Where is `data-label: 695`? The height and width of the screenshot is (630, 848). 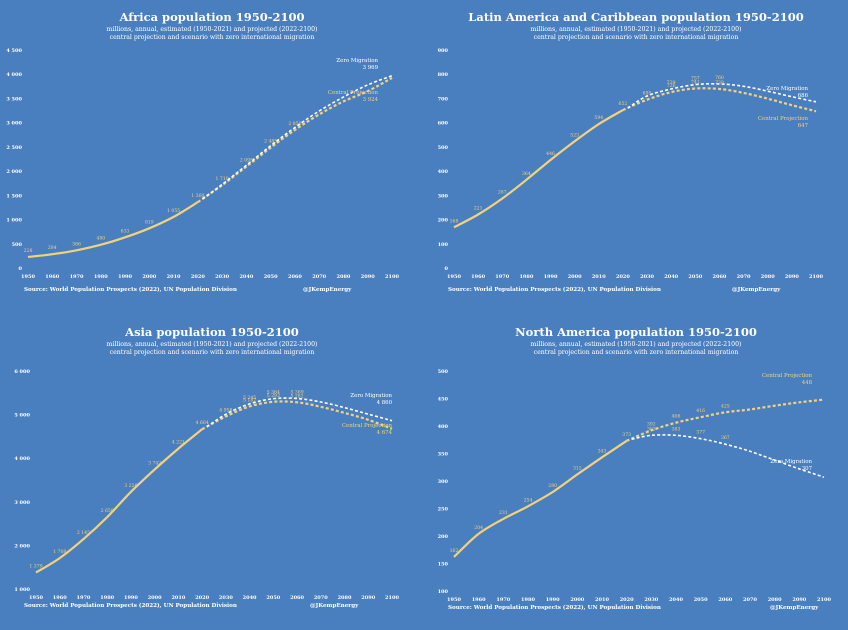
data-label: 695 is located at coordinates (647, 94).